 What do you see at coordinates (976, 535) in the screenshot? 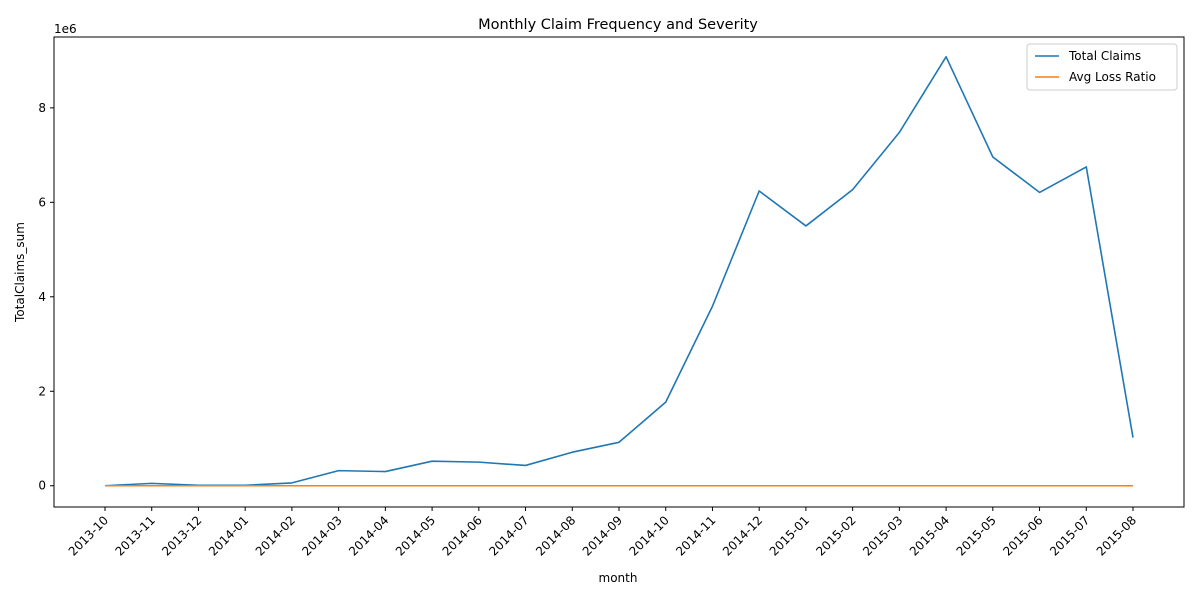
I see `x-tick-label: 2015-05` at bounding box center [976, 535].